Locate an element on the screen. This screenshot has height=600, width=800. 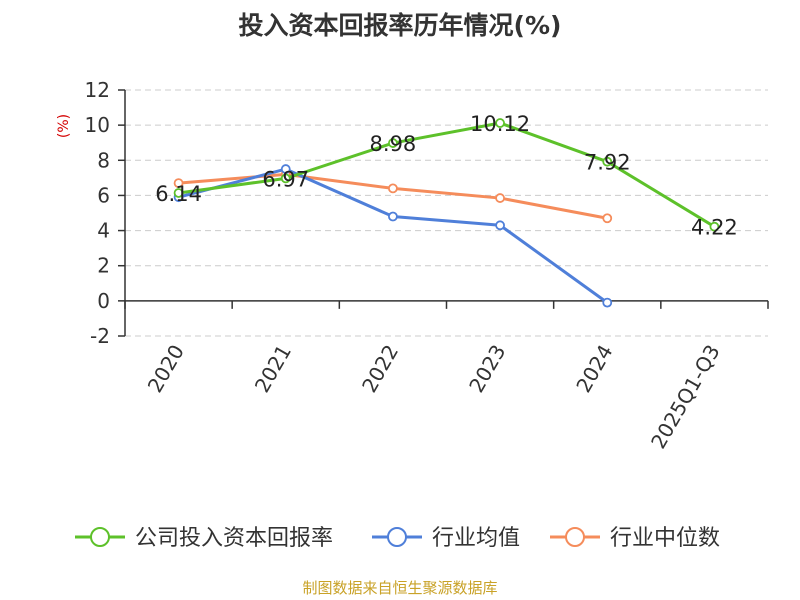
y-tick-label: 10 is located at coordinates (97, 125).